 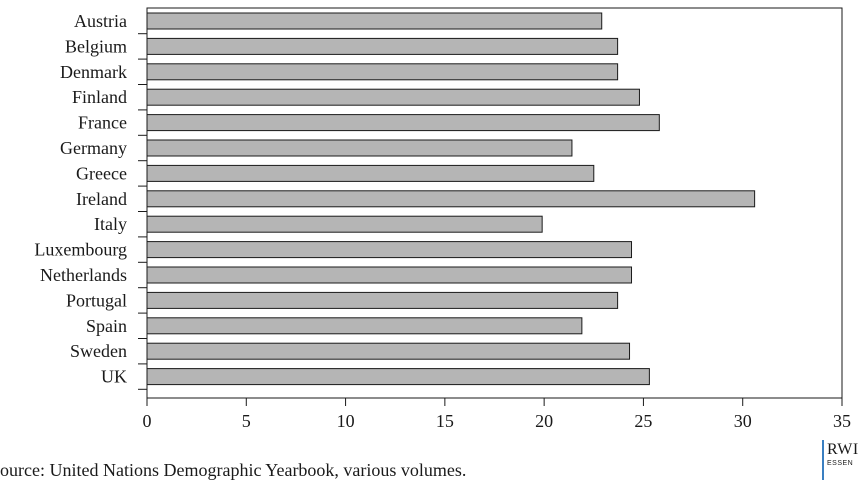 I want to click on category-label-greece: Greece, so click(x=101, y=173).